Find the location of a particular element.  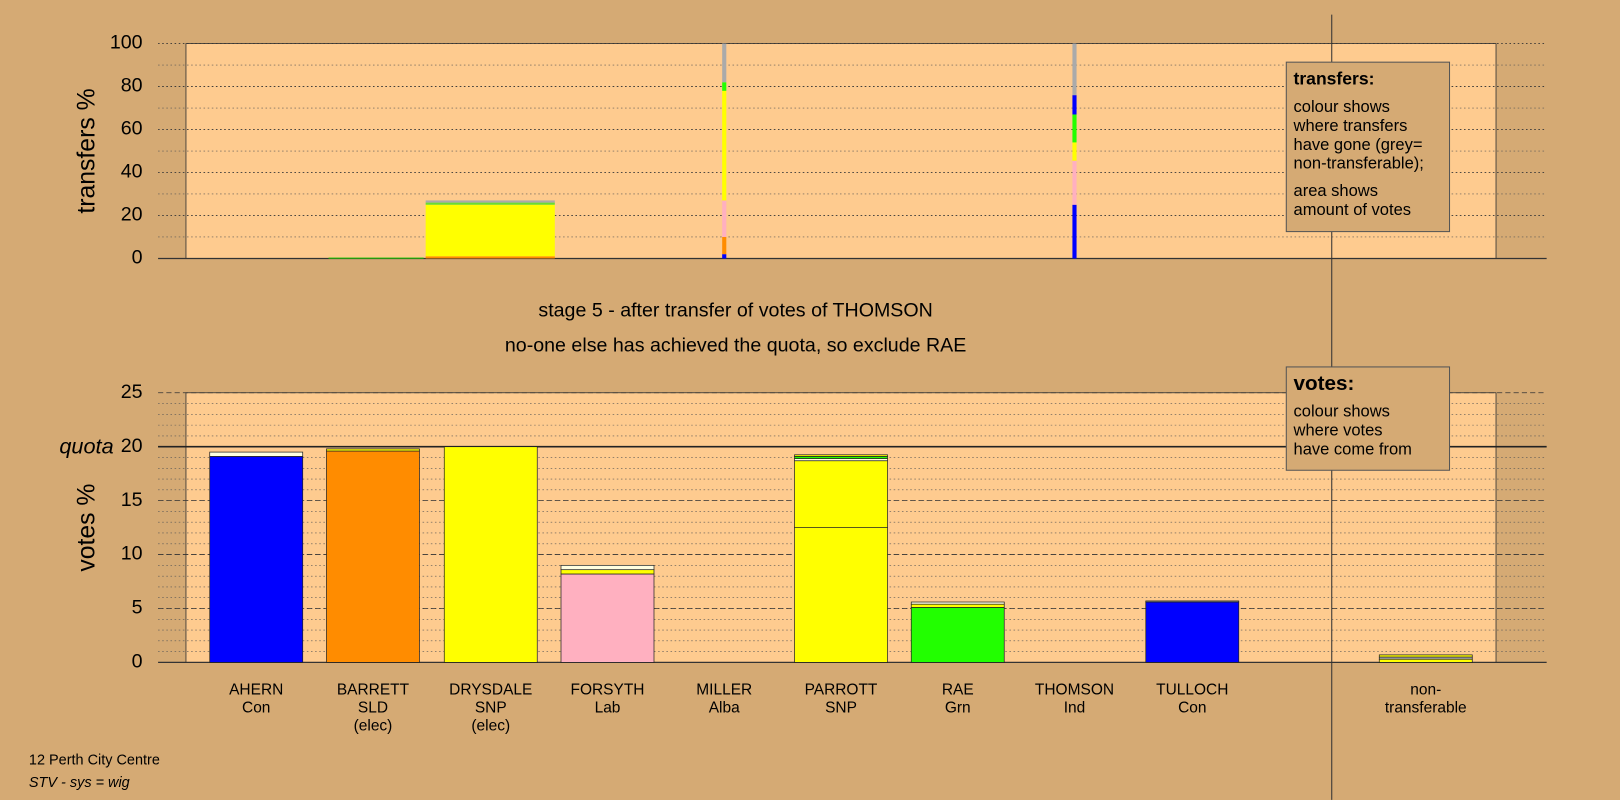

legend-text: have come from is located at coordinates (1353, 449).